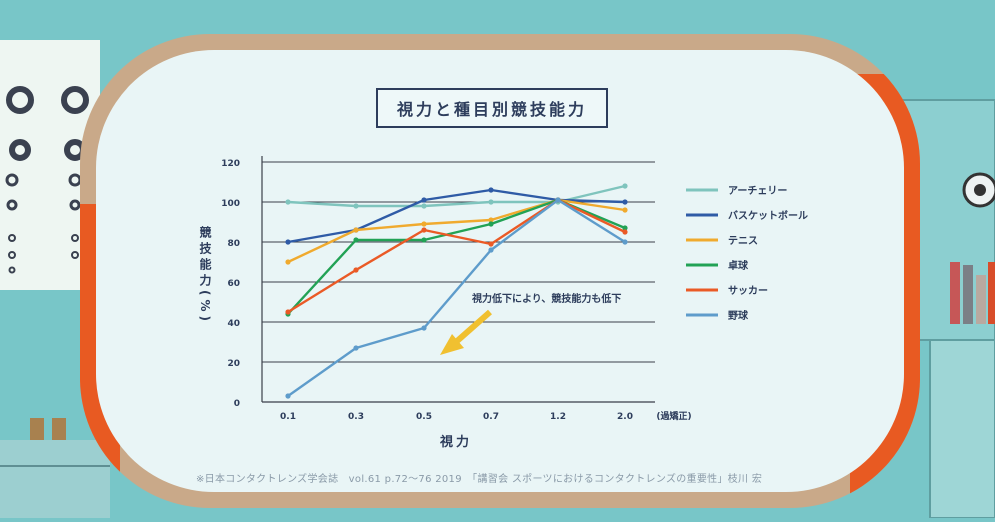 The height and width of the screenshot is (522, 995). What do you see at coordinates (47, 123) in the screenshot?
I see `landolt-rings-icon` at bounding box center [47, 123].